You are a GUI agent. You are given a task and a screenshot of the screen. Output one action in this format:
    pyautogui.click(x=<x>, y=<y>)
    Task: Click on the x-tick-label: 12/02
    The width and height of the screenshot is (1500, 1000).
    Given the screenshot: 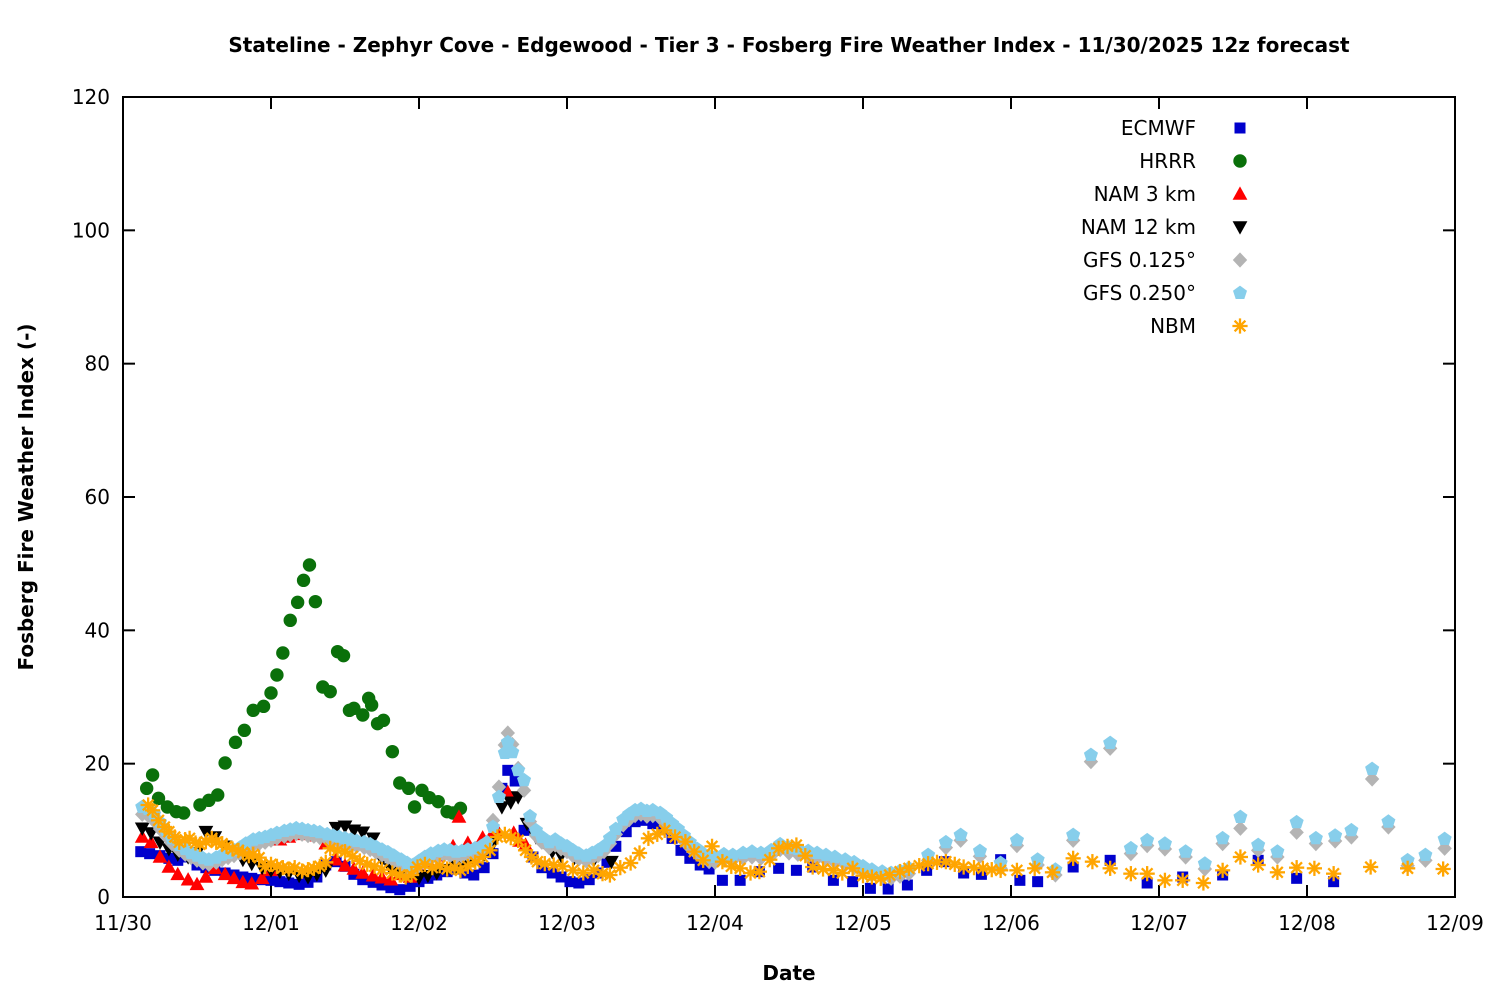 What is the action you would take?
    pyautogui.click(x=419, y=923)
    